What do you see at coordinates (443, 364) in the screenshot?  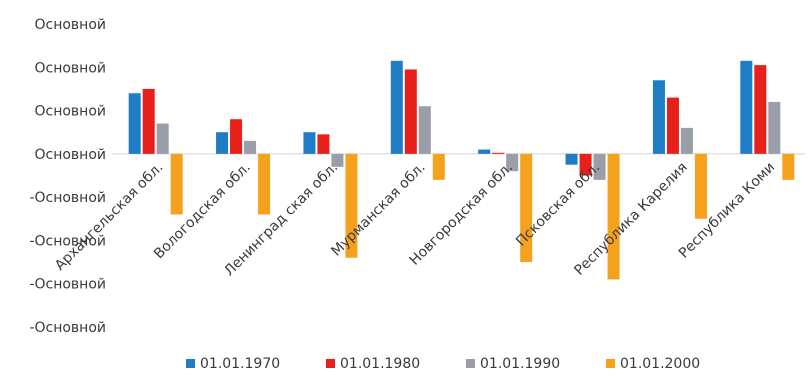 I see `legend: 01.01.1970 01.01.1980 01.01.1990 01.01.2000` at bounding box center [443, 364].